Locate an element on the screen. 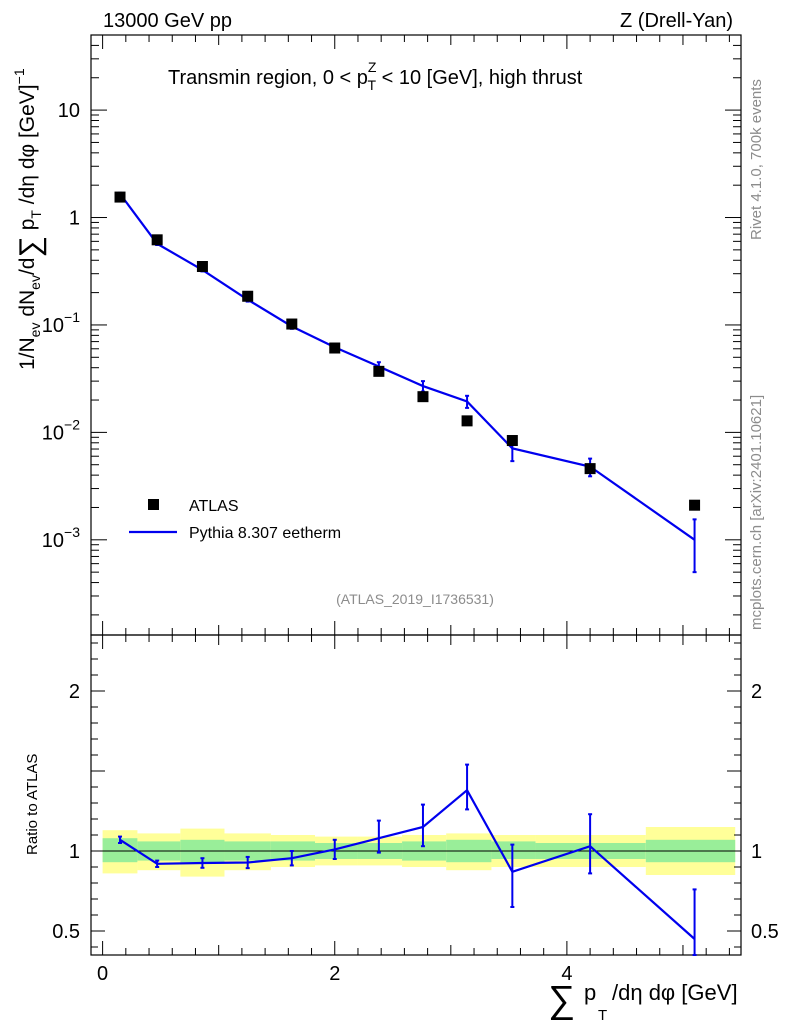 The image size is (786, 1024). svg-text: /dη dφ [GeV] is located at coordinates (675, 992).